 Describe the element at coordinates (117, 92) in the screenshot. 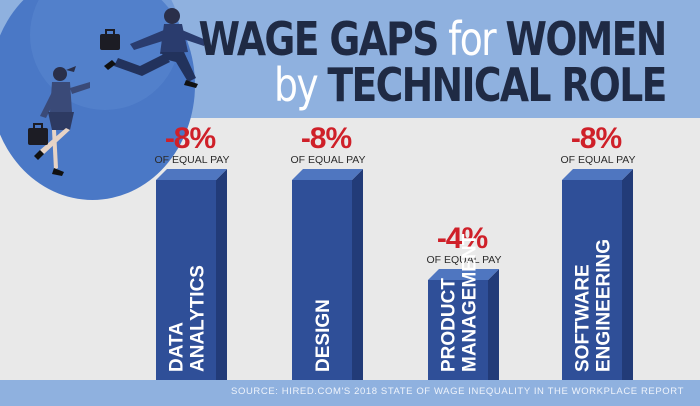

I see `businesspeople-illustration` at that location.